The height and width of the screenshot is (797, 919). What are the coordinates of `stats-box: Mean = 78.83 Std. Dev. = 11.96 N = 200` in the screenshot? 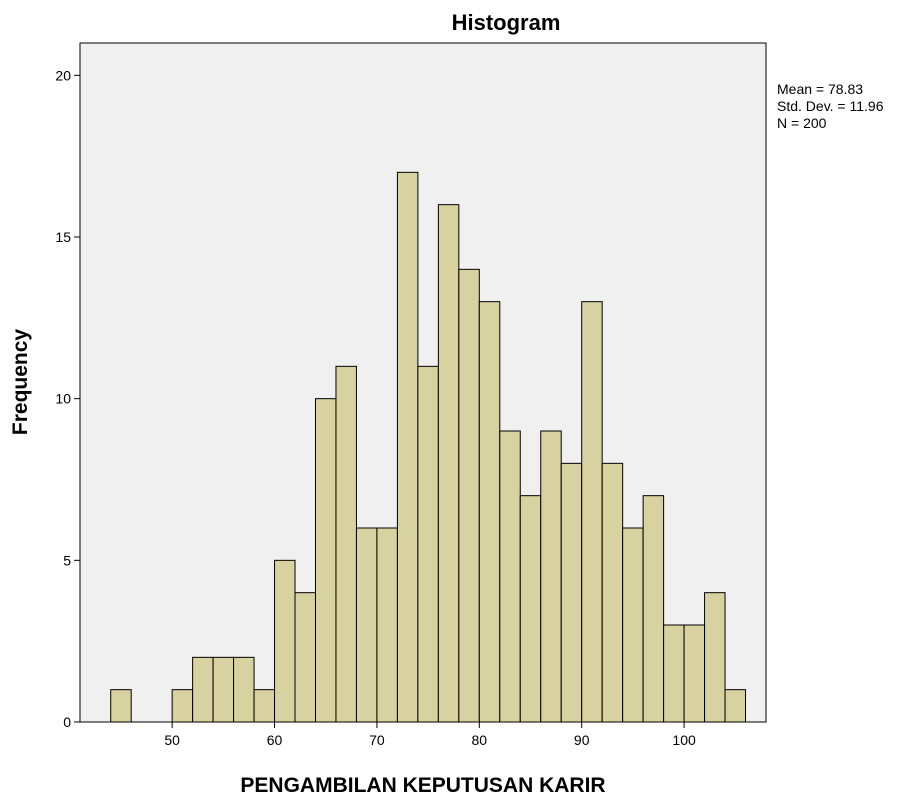 It's located at (830, 106).